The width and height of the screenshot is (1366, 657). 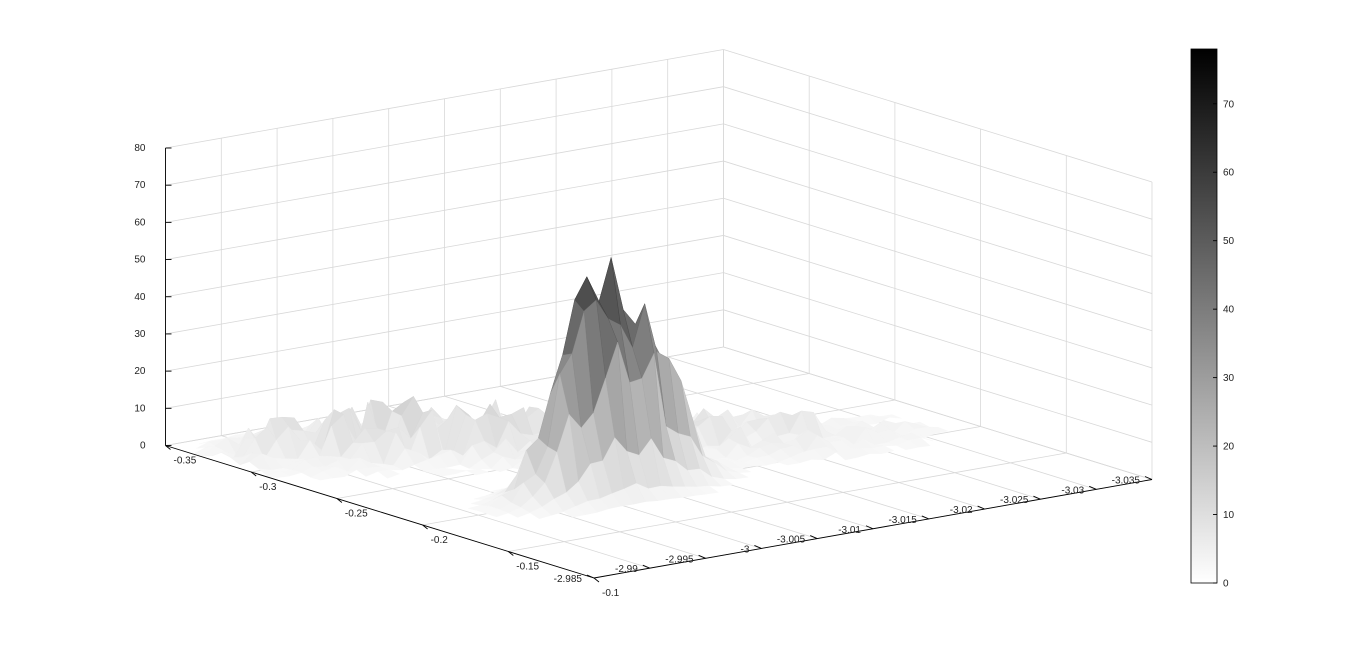 What do you see at coordinates (140, 297) in the screenshot?
I see `z-tick-label: 40` at bounding box center [140, 297].